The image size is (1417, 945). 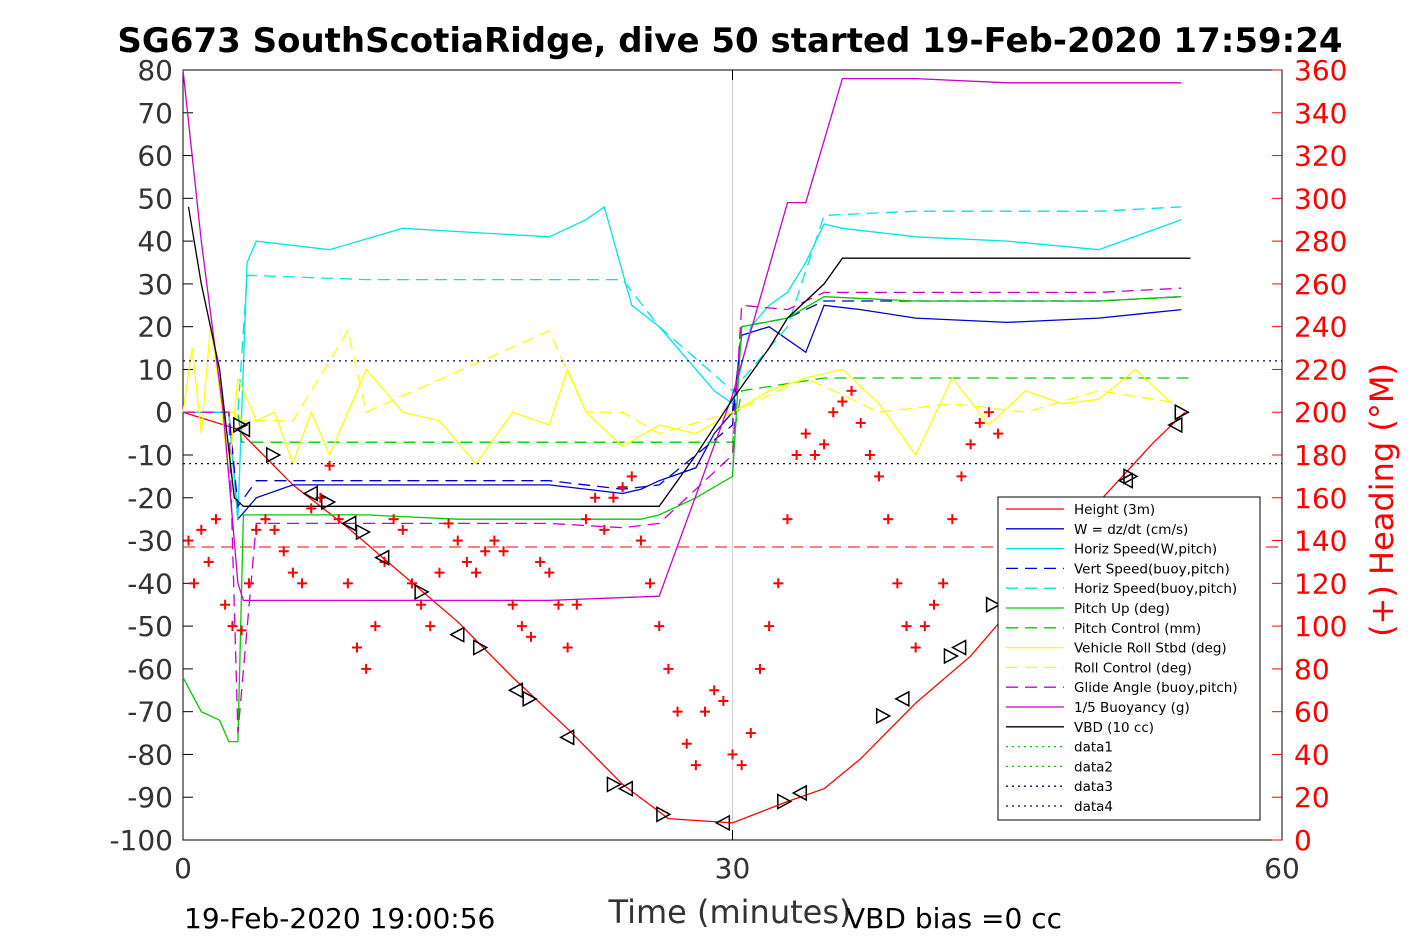 What do you see at coordinates (1133, 668) in the screenshot?
I see `legend-label: Roll Control (deg)` at bounding box center [1133, 668].